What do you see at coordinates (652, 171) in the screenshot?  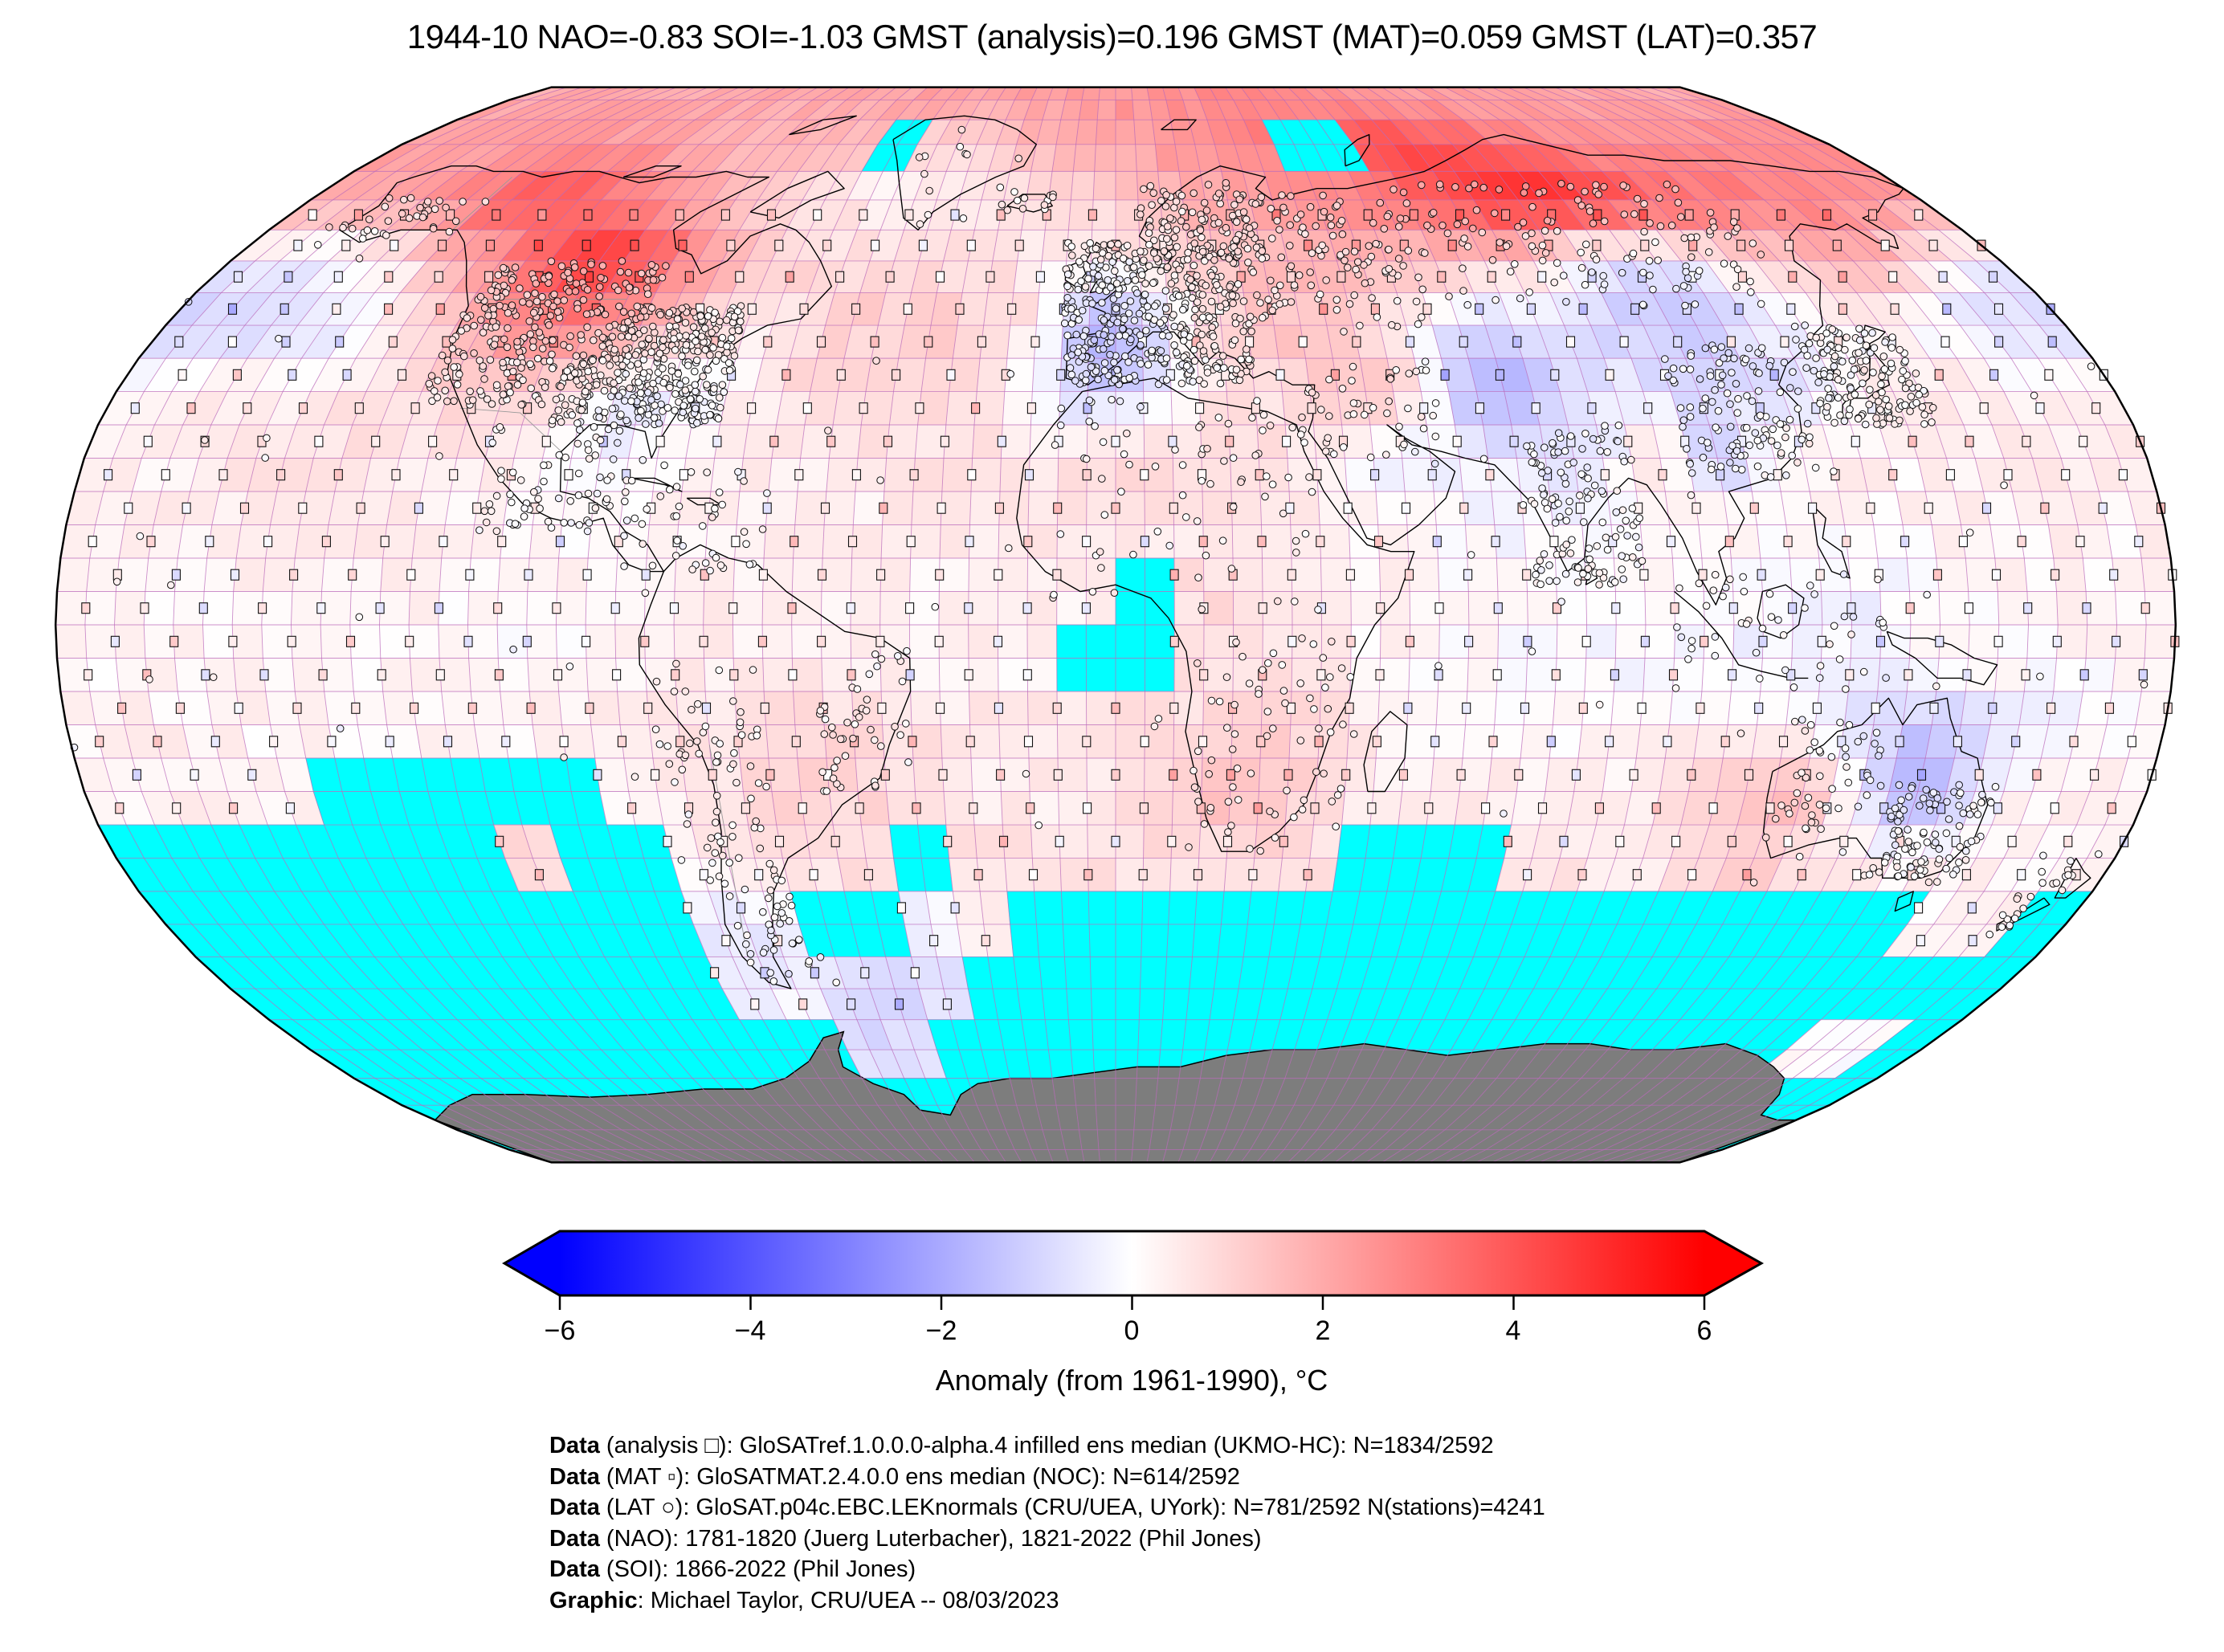 I see `coast-victoria-island` at bounding box center [652, 171].